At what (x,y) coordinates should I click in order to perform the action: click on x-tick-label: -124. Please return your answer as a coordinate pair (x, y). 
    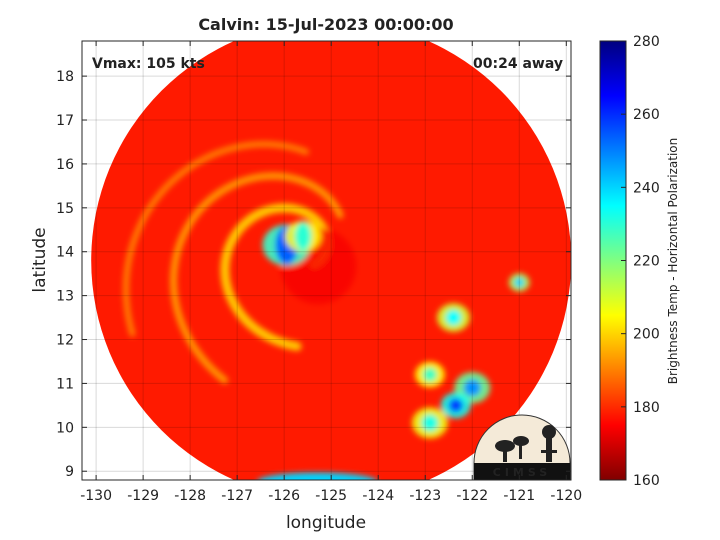
    Looking at the image, I should click on (378, 496).